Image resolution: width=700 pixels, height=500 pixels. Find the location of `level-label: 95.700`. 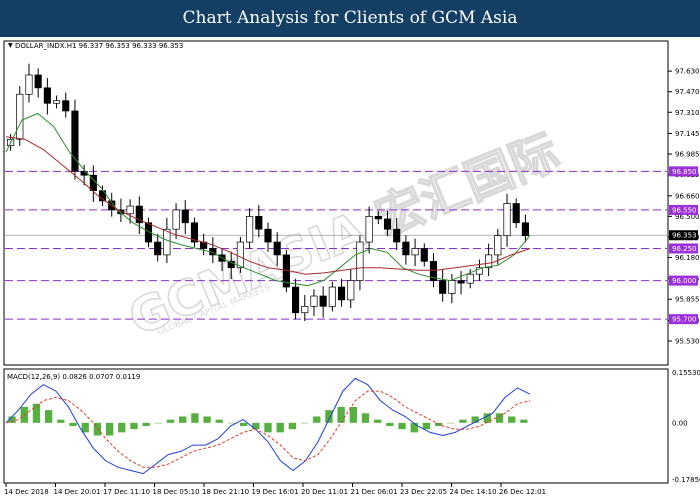

level-label: 95.700 is located at coordinates (684, 320).